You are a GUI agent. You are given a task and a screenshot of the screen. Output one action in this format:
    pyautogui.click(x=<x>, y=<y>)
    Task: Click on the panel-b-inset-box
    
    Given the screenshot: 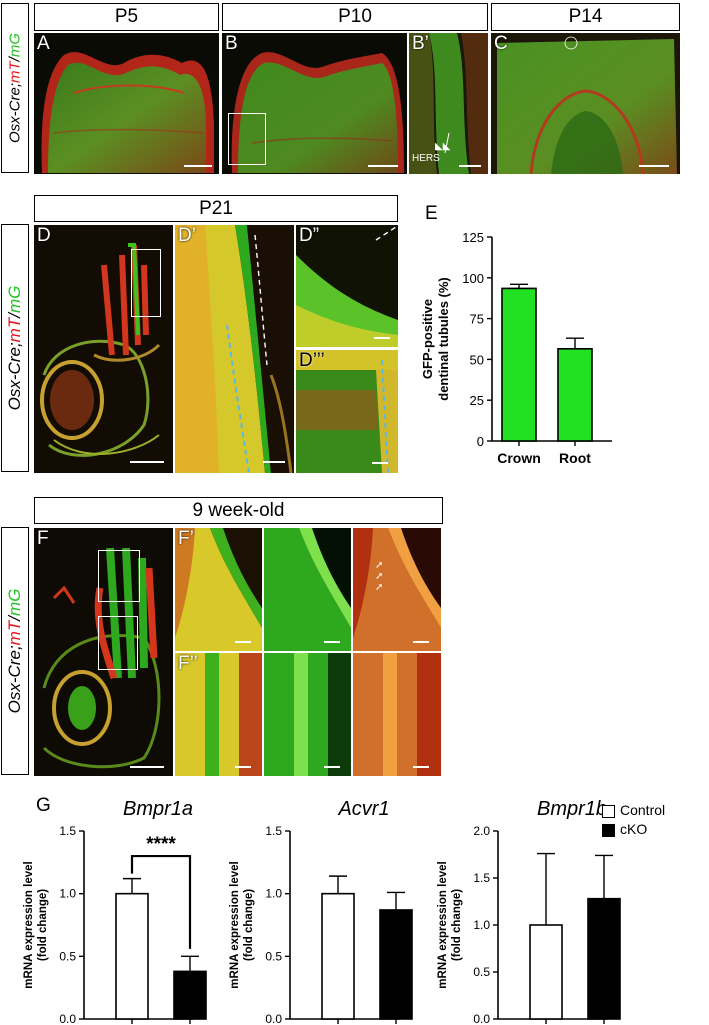 What is the action you would take?
    pyautogui.click(x=247, y=139)
    